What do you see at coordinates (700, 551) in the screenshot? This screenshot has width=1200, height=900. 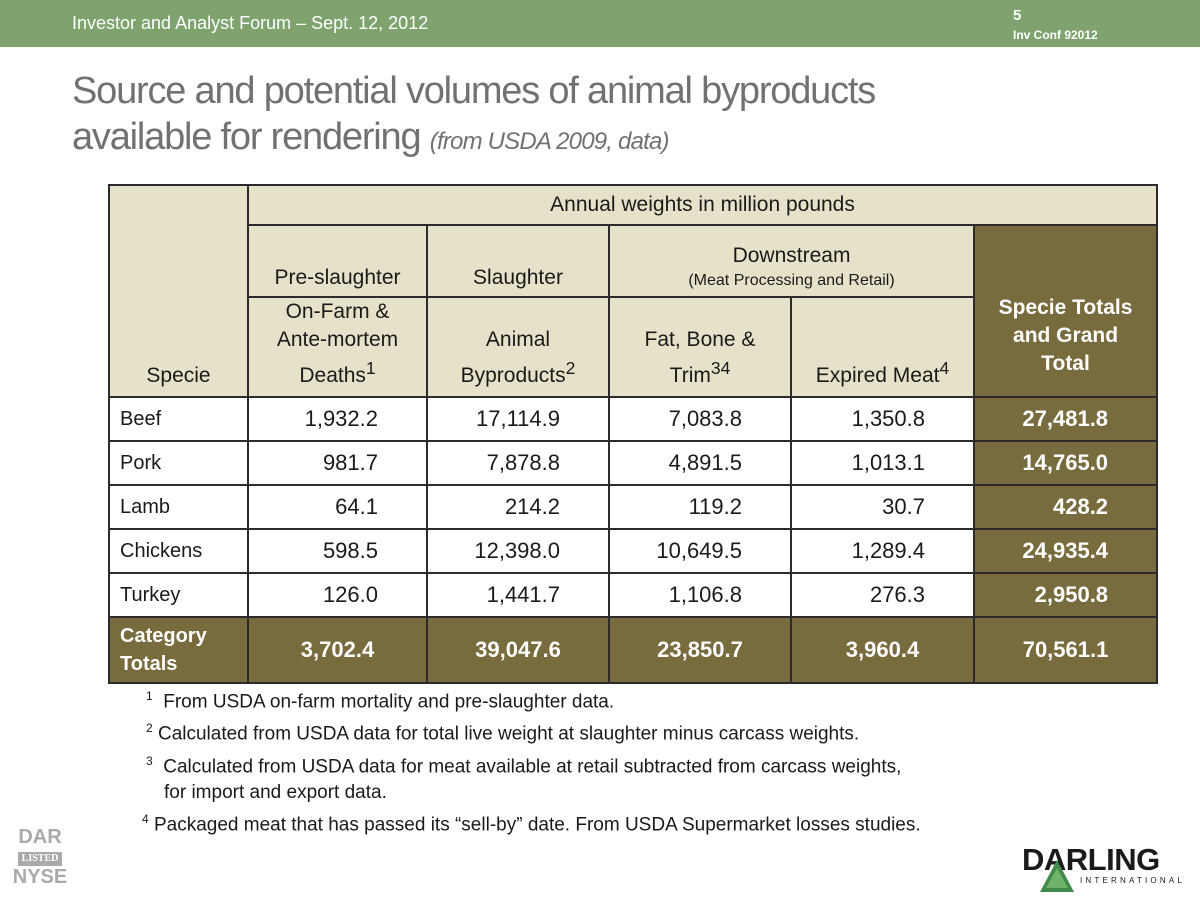 I see `fat-value: 10,649.5` at bounding box center [700, 551].